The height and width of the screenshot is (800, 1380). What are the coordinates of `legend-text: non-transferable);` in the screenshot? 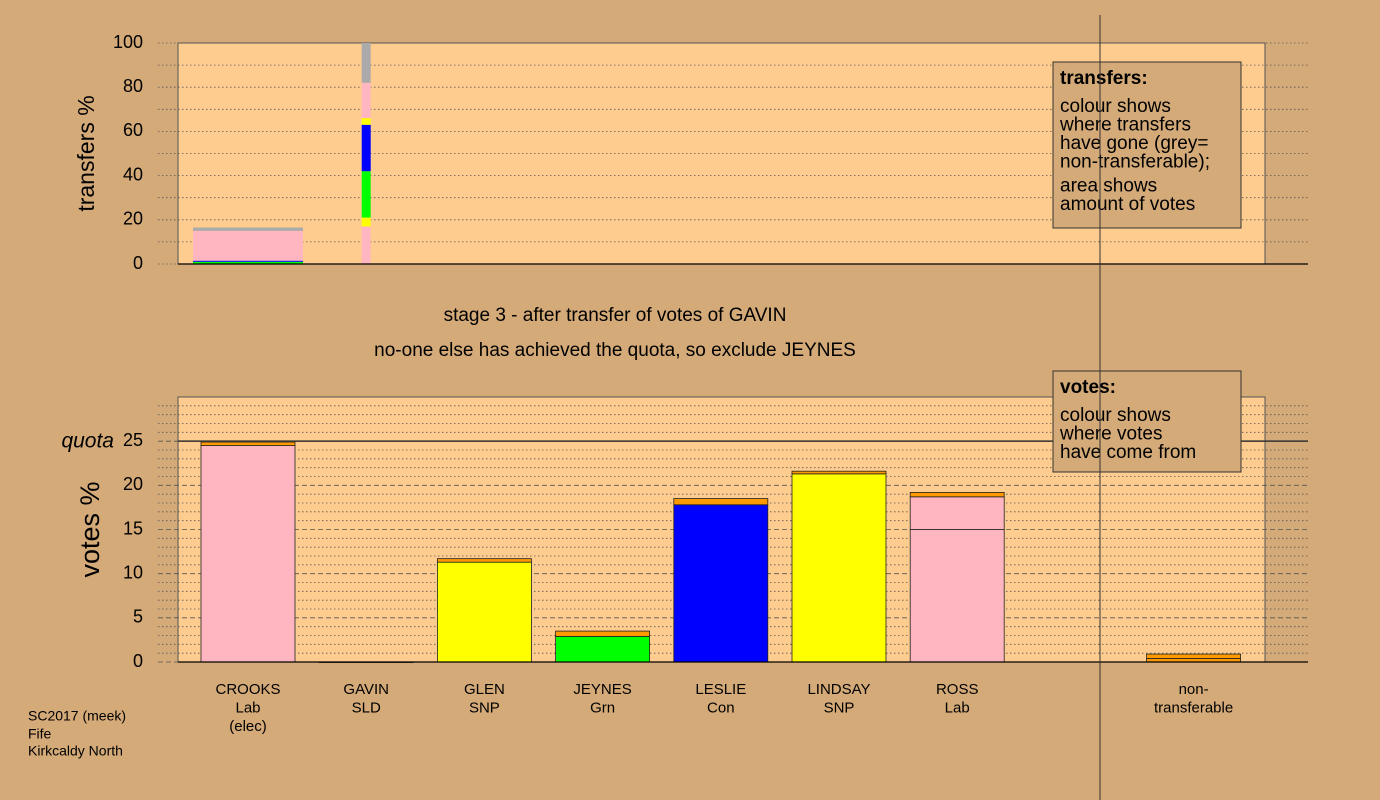 It's located at (1135, 162).